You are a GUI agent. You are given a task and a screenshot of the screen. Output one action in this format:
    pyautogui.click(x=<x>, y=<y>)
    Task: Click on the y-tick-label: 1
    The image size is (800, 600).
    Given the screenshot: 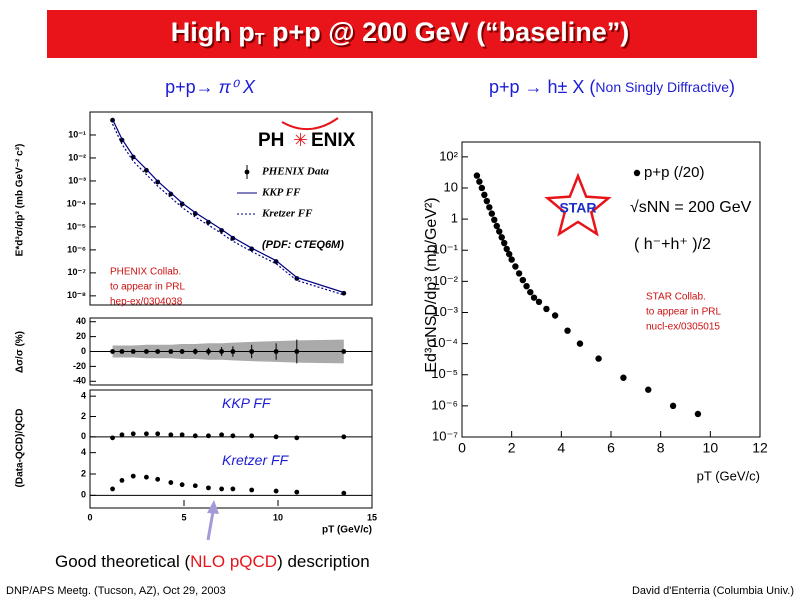 What is the action you would take?
    pyautogui.click(x=454, y=218)
    